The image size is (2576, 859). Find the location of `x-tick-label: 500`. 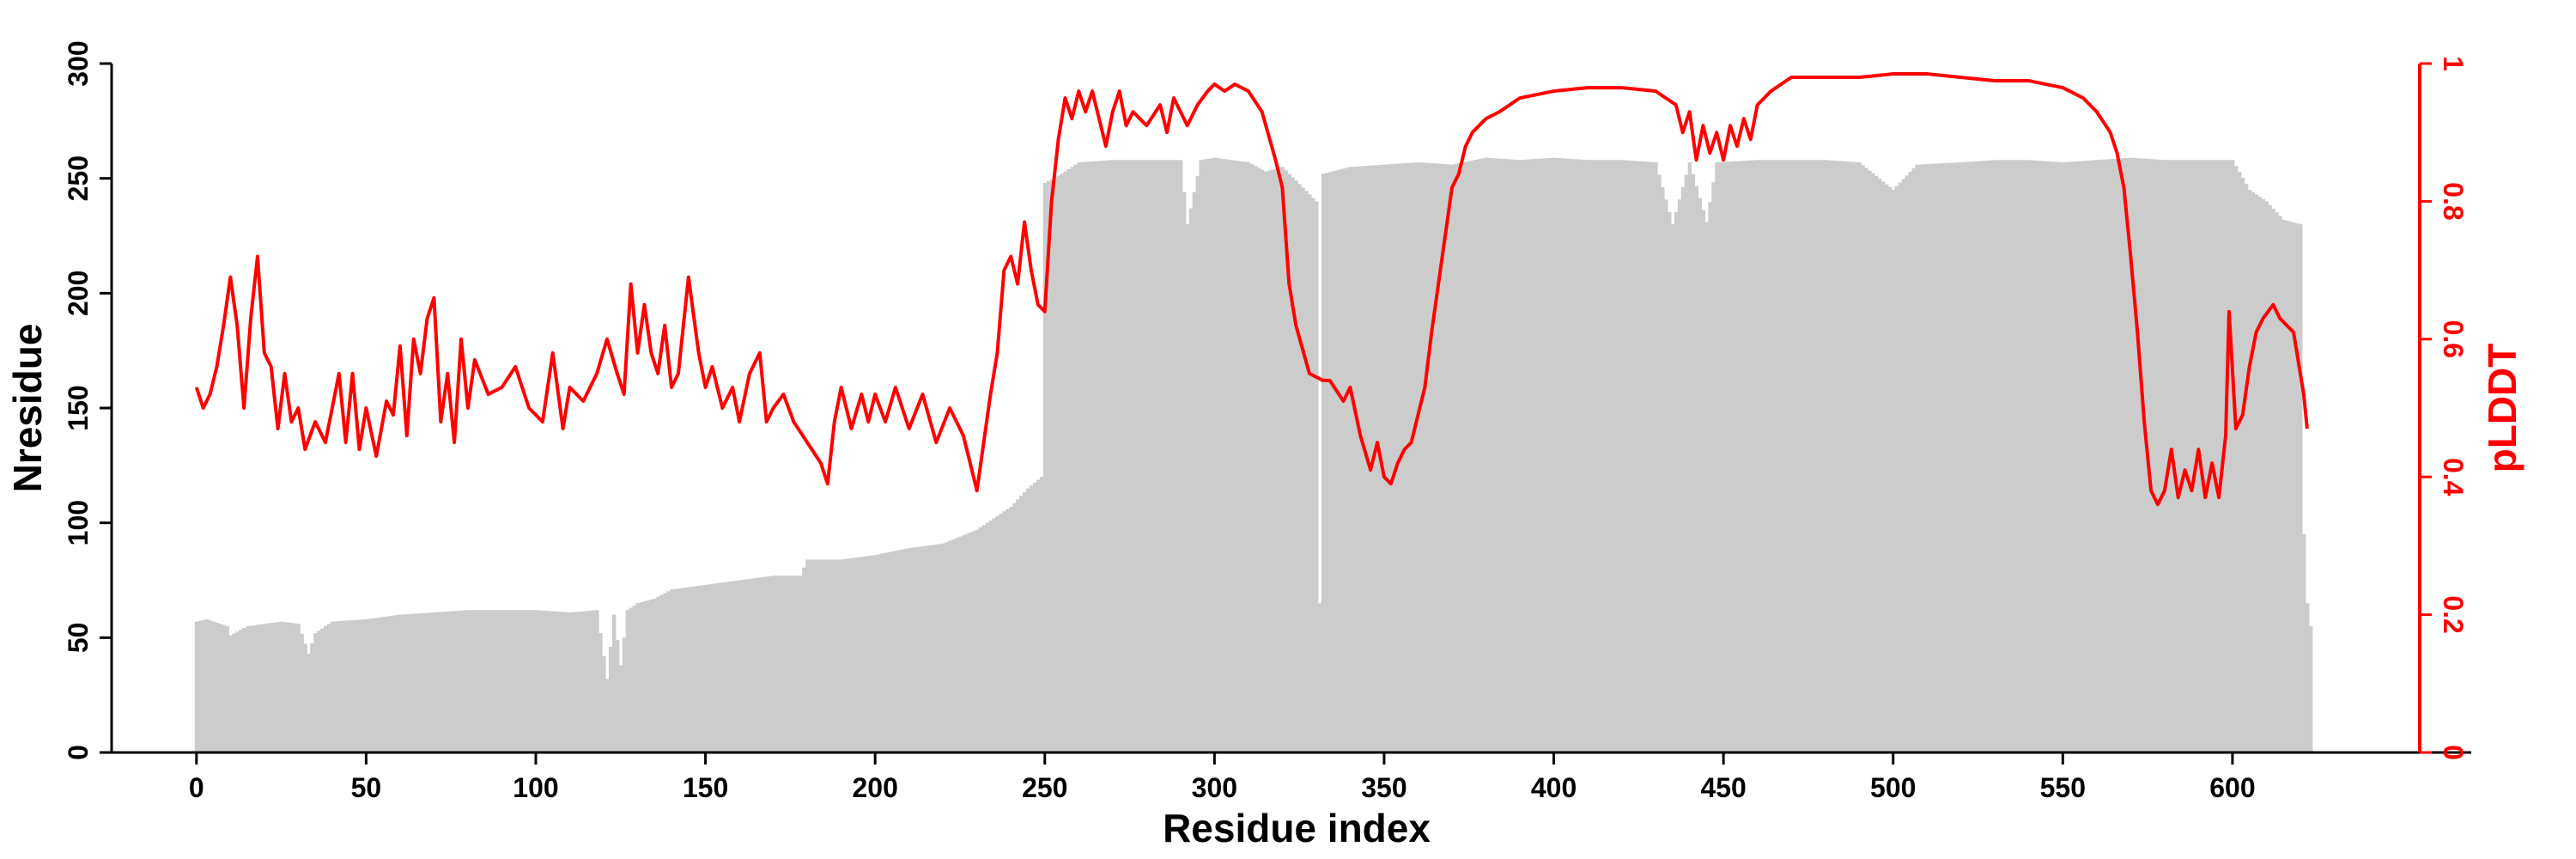

x-tick-label: 500 is located at coordinates (1893, 788).